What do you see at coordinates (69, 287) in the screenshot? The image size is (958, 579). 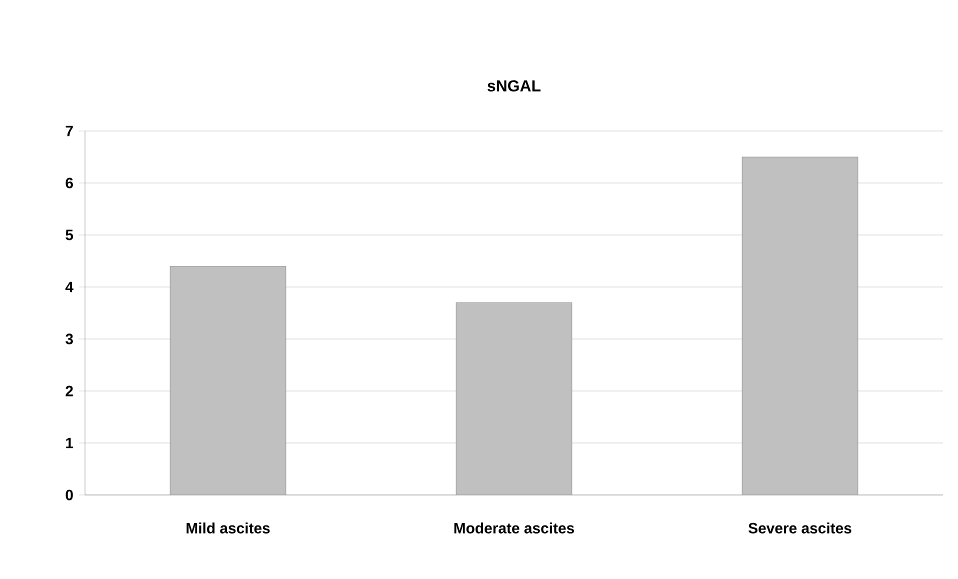 I see `y-tick-label: 4` at bounding box center [69, 287].